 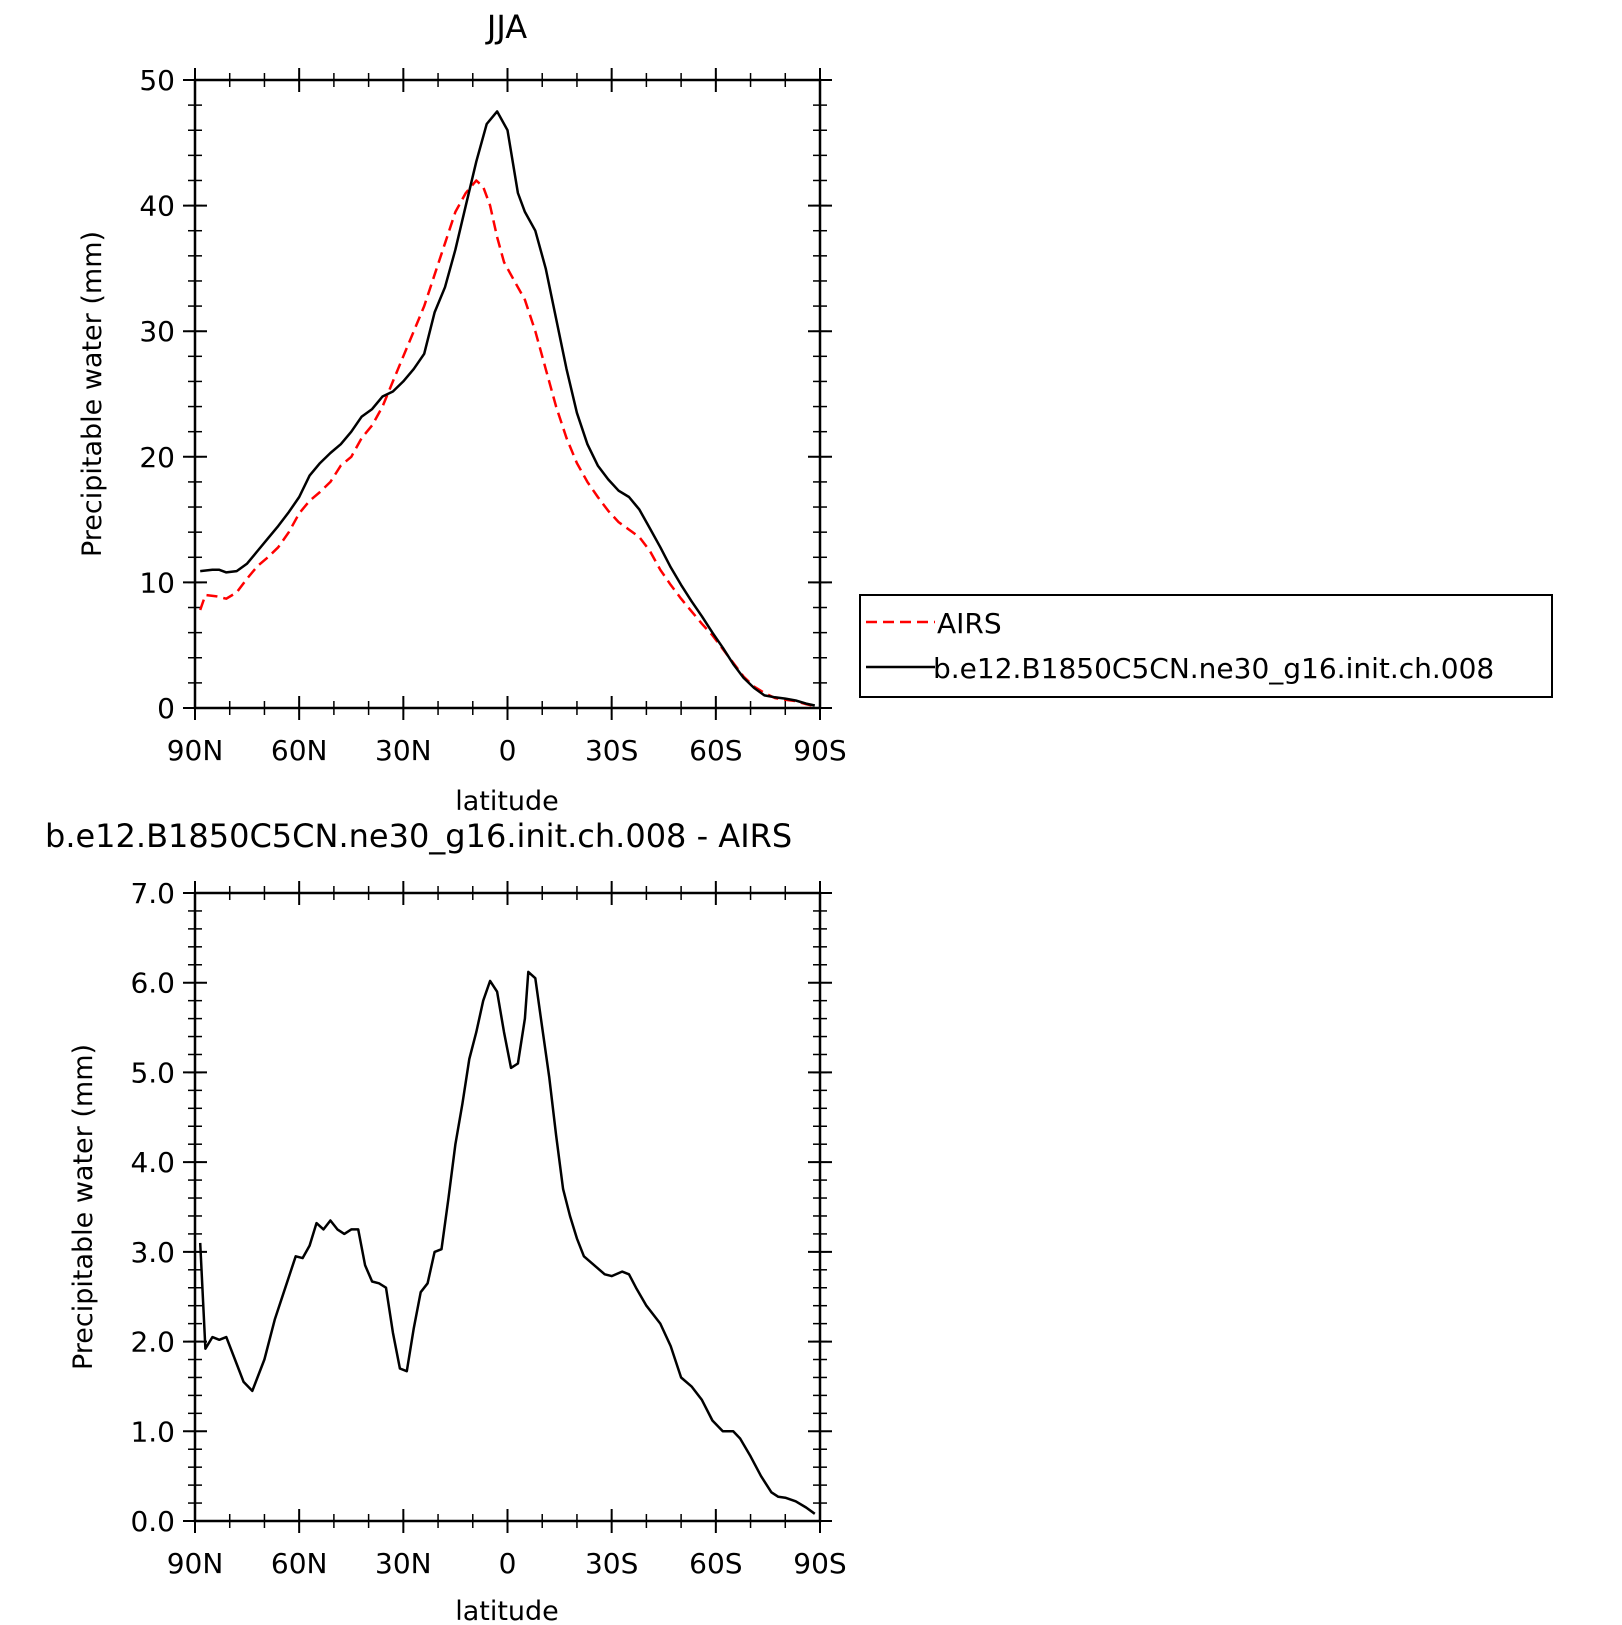 I want to click on top-x-tick-label: 90N, so click(x=195, y=750).